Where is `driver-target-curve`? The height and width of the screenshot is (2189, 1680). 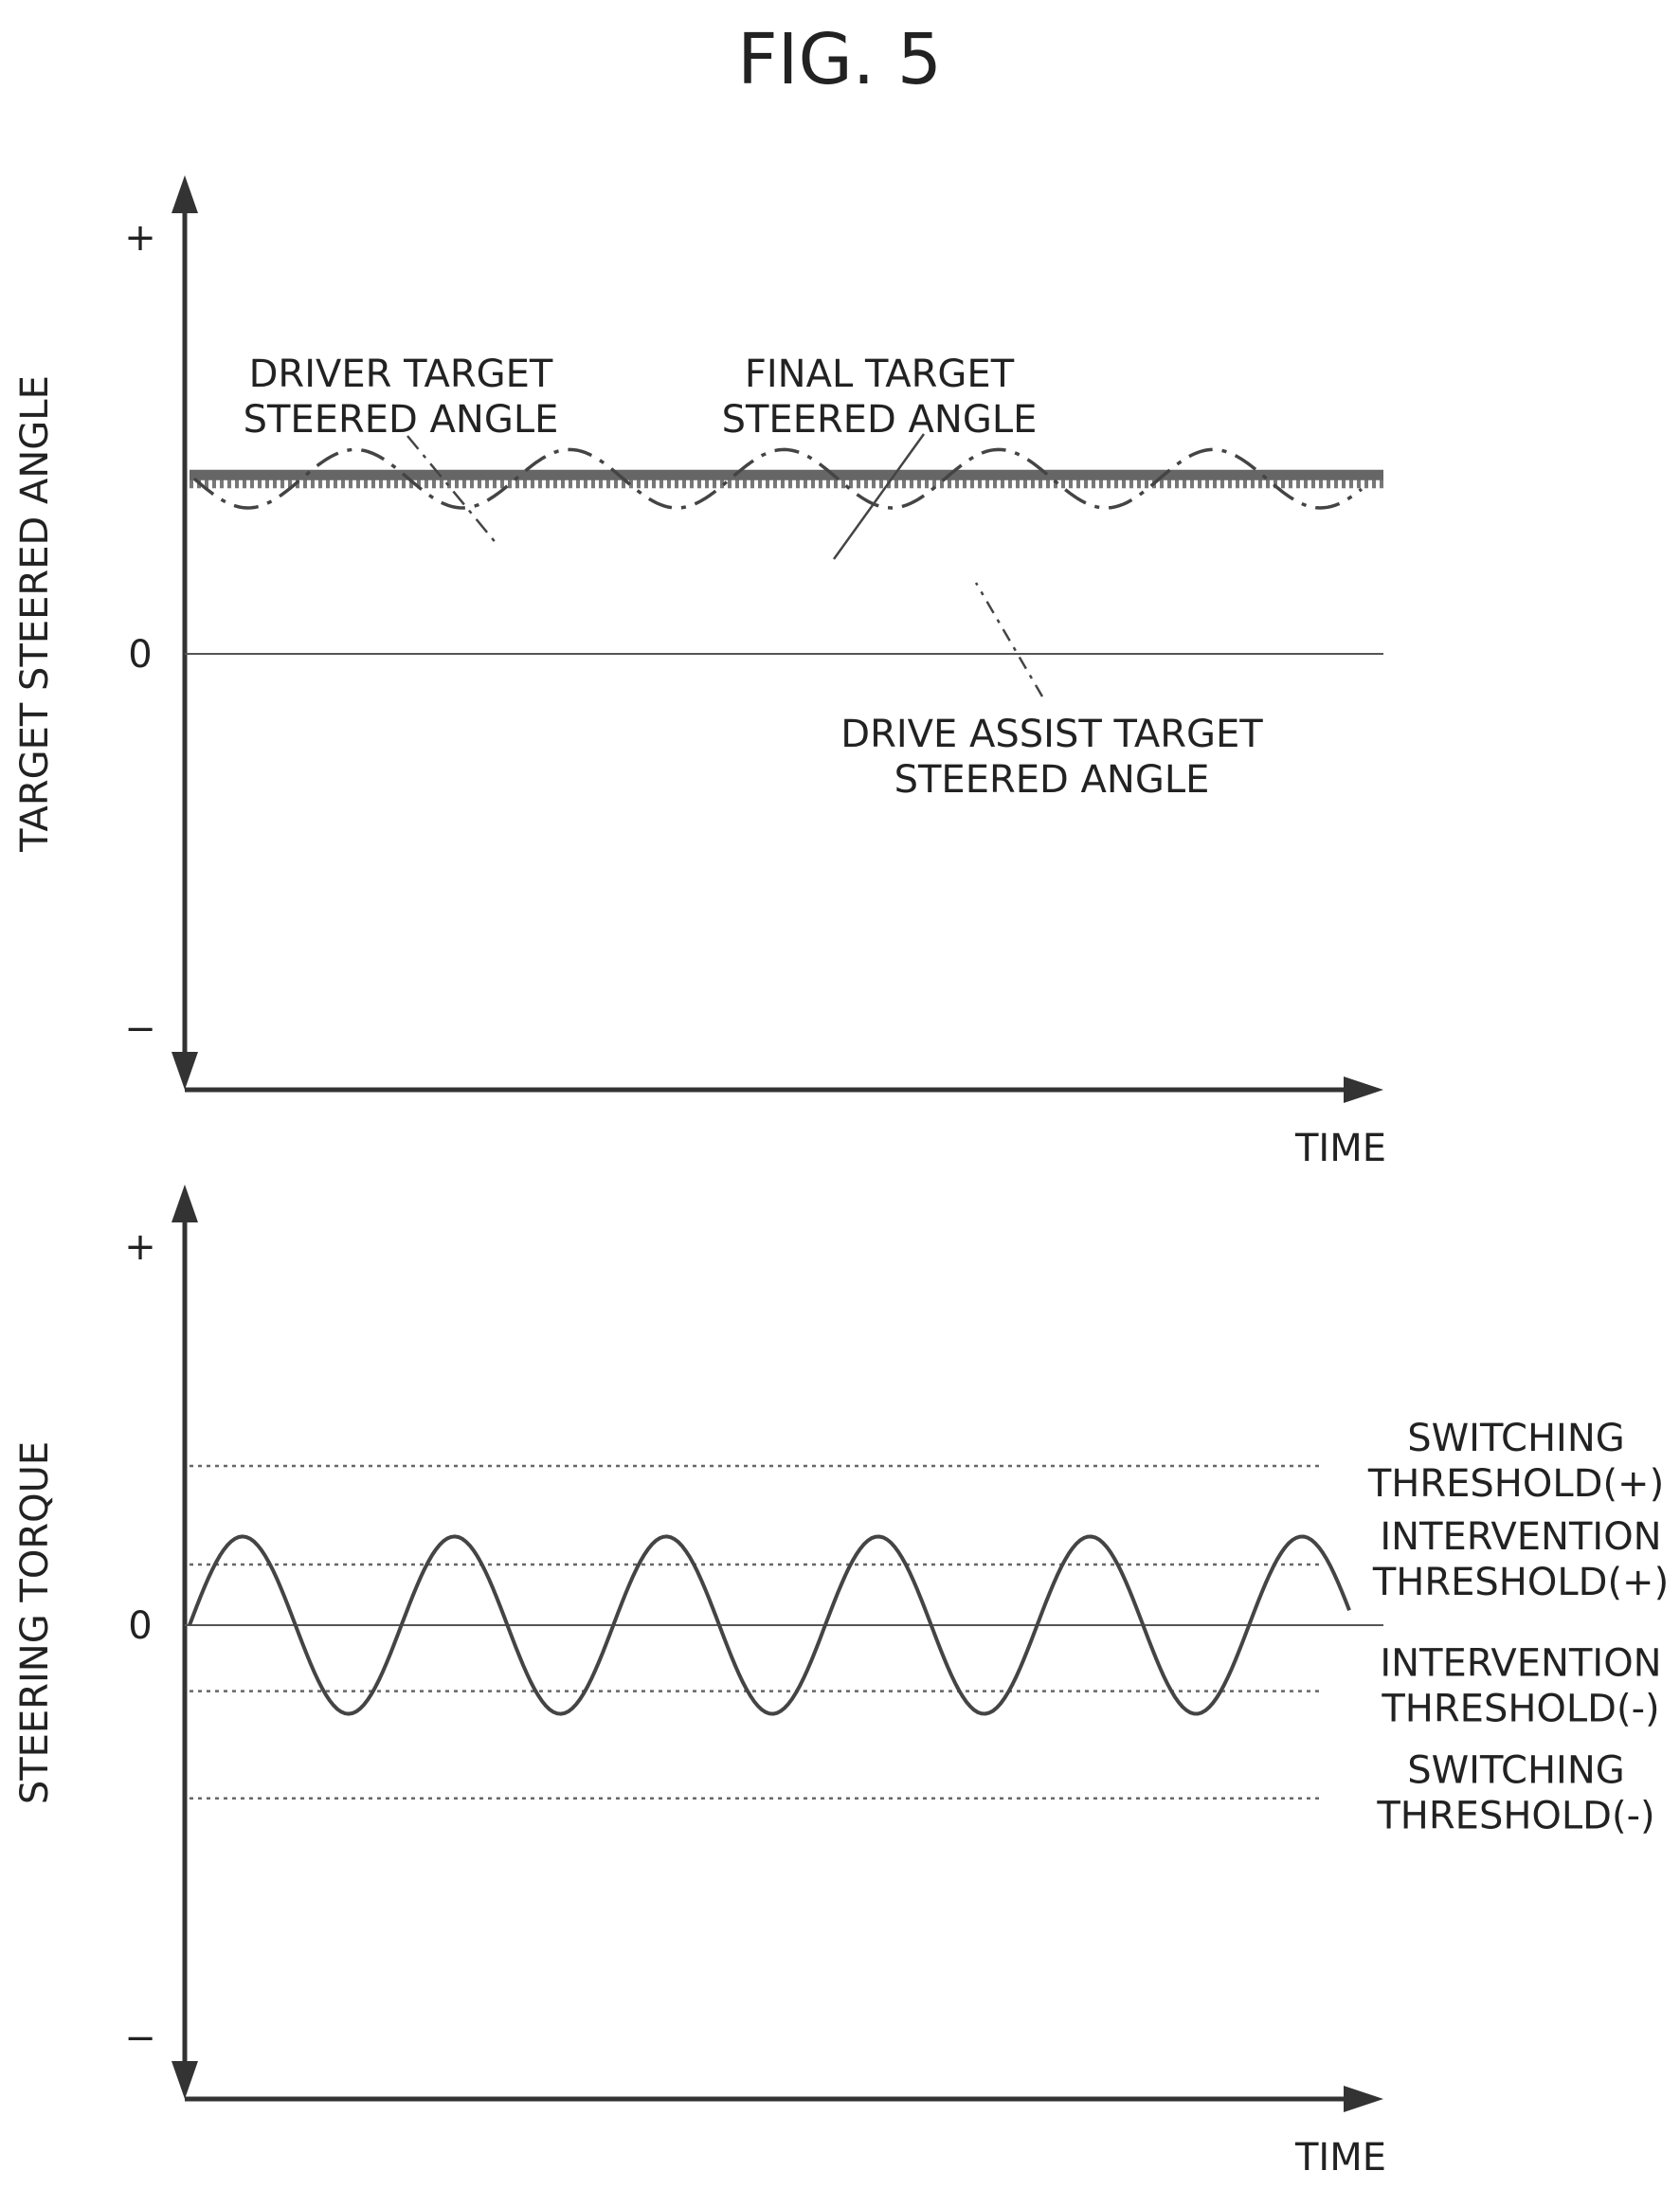
driver-target-curve is located at coordinates (778, 478).